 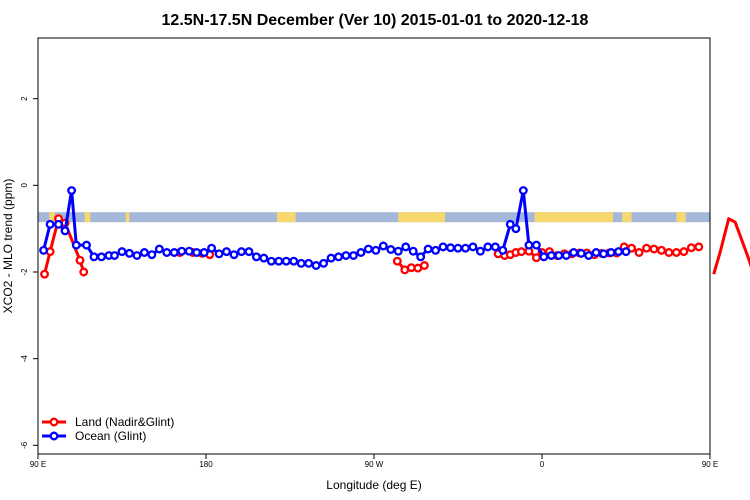 What do you see at coordinates (542, 464) in the screenshot?
I see `x-tick-label: 0` at bounding box center [542, 464].